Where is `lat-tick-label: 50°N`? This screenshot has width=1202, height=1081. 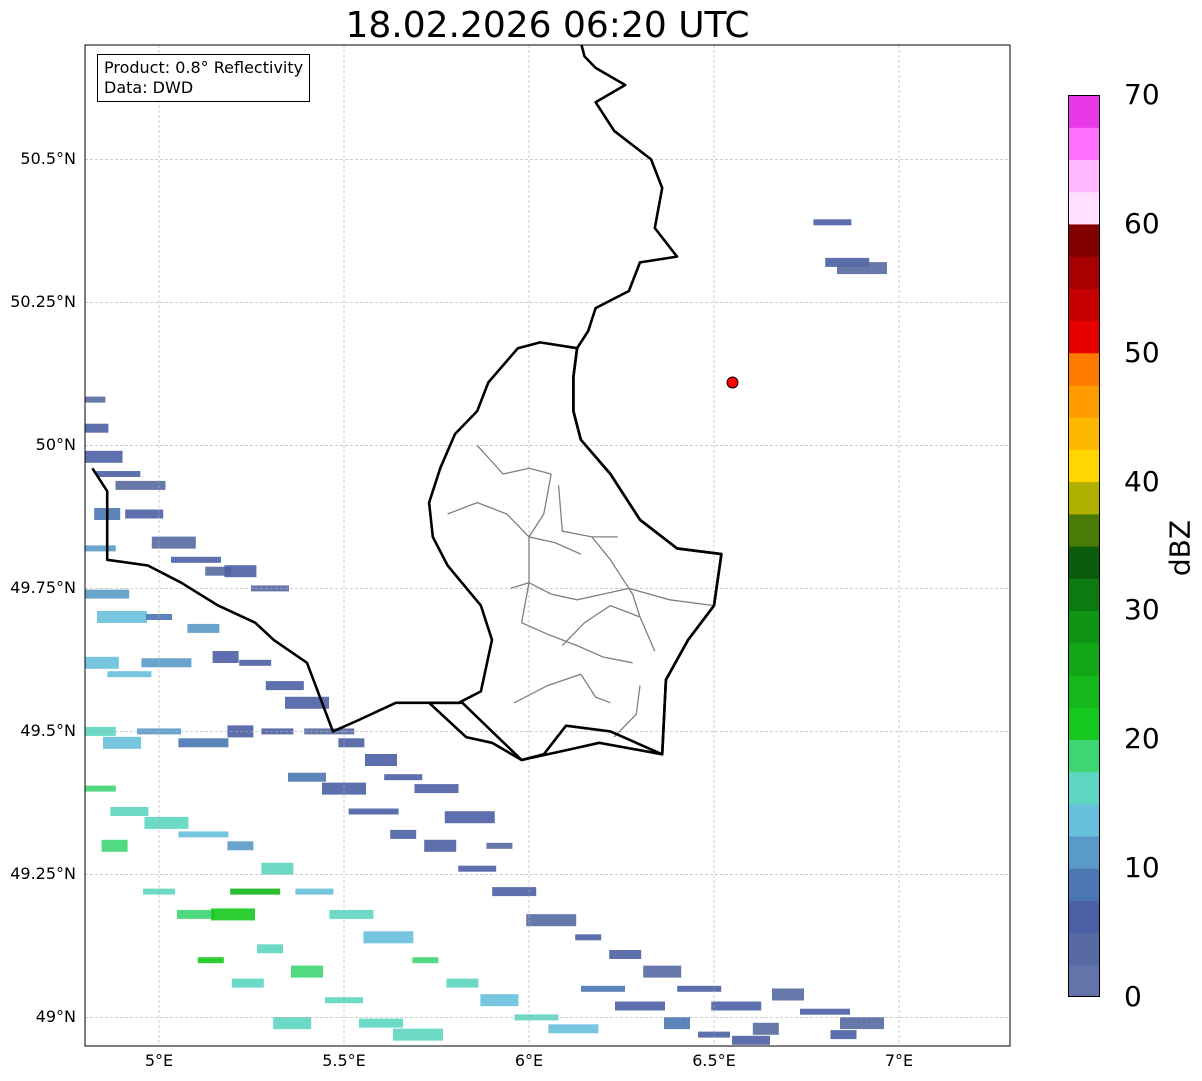
lat-tick-label: 50°N is located at coordinates (55, 445).